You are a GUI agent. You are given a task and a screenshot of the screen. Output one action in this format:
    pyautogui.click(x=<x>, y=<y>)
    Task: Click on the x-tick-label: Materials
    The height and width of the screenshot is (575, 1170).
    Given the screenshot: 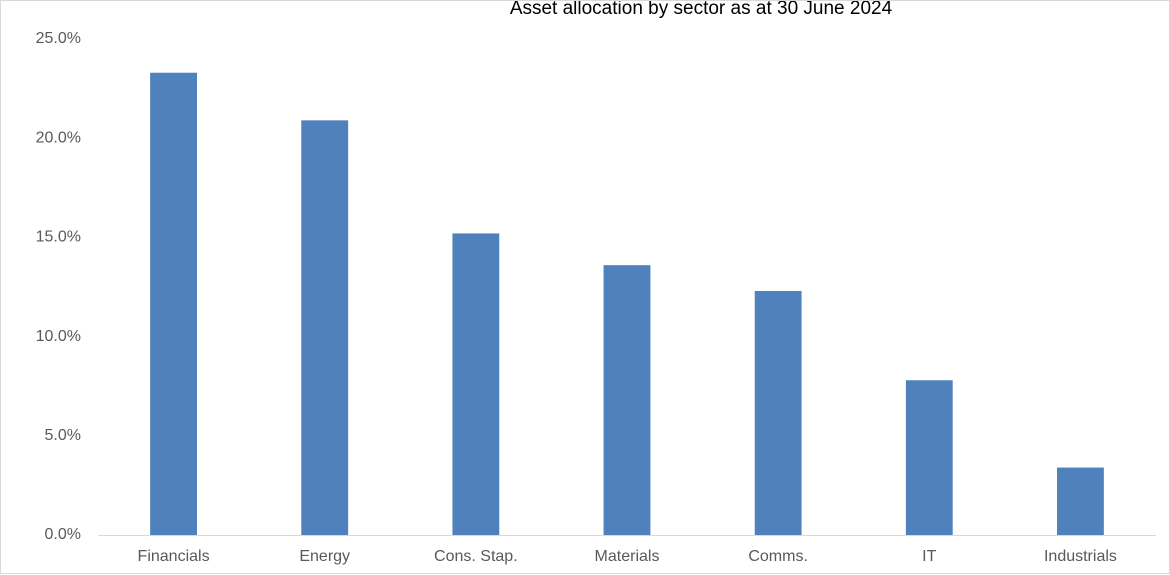 What is the action you would take?
    pyautogui.click(x=627, y=556)
    